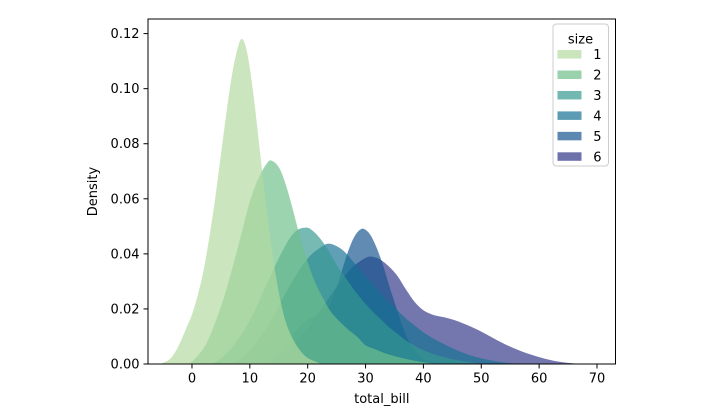  What do you see at coordinates (125, 309) in the screenshot?
I see `y-tick-label: 0.02` at bounding box center [125, 309].